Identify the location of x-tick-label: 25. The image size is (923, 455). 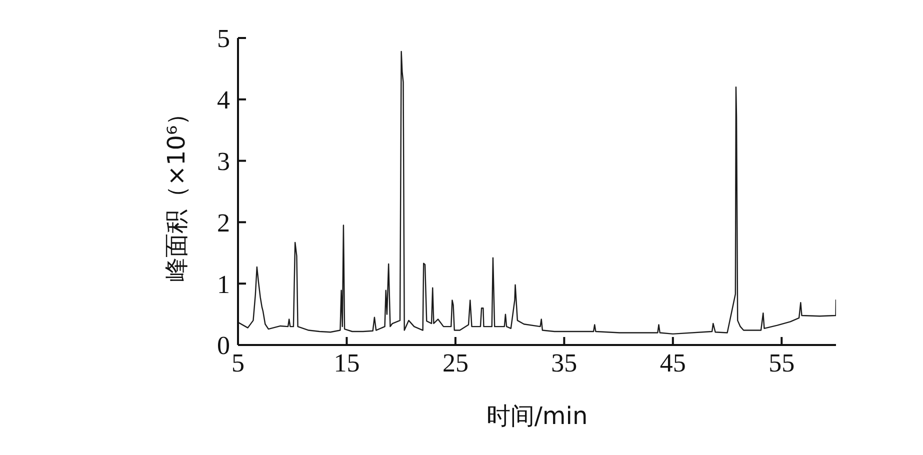
(455, 363).